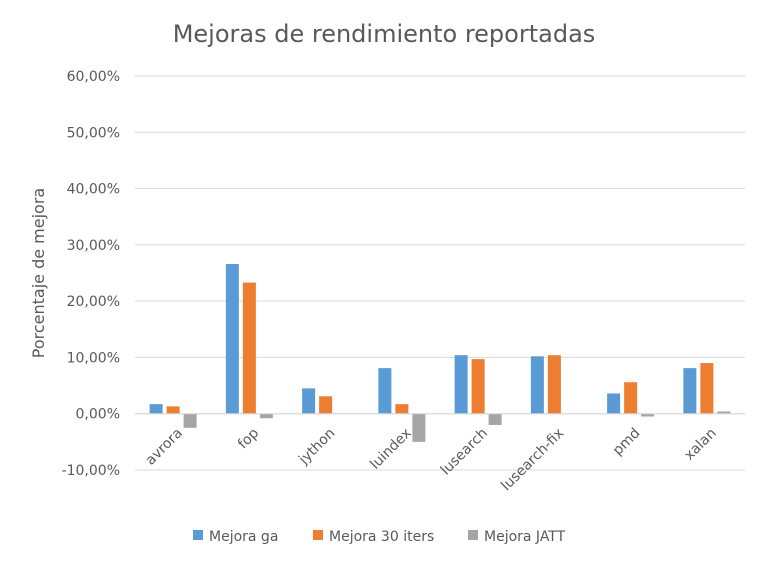 This screenshot has width=766, height=567. I want to click on legend-label: Mejora 30 iters, so click(381, 537).